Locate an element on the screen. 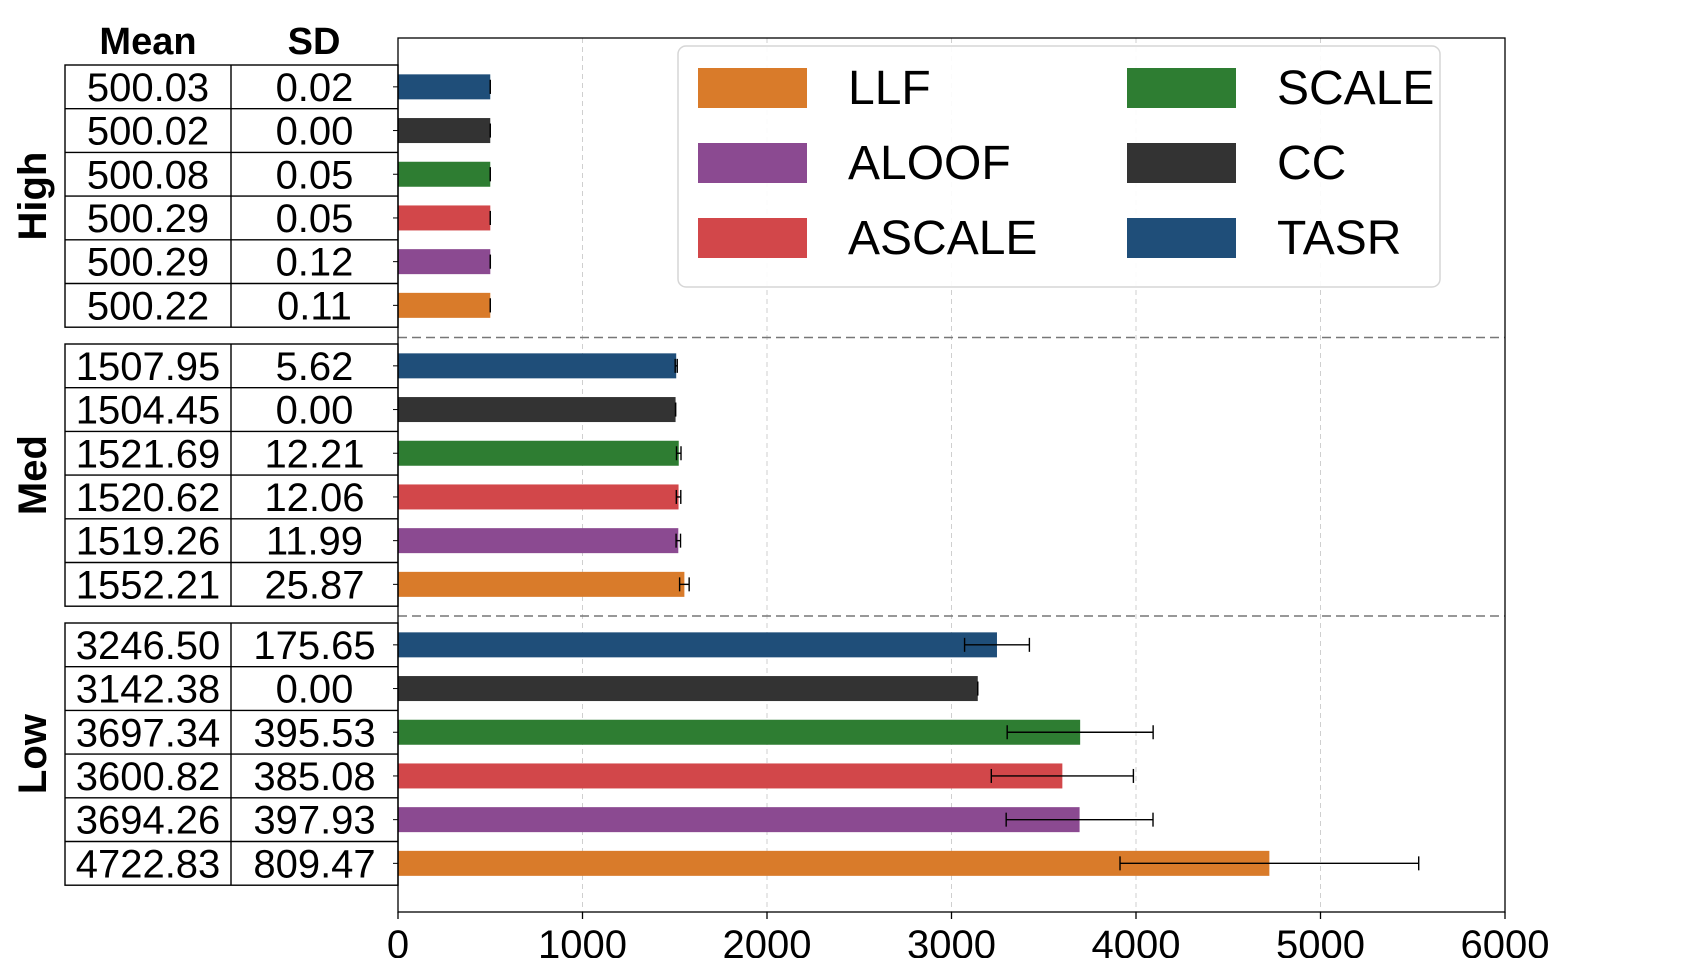 The height and width of the screenshot is (958, 1706). table-cell-mean: 1519.26 is located at coordinates (148, 542).